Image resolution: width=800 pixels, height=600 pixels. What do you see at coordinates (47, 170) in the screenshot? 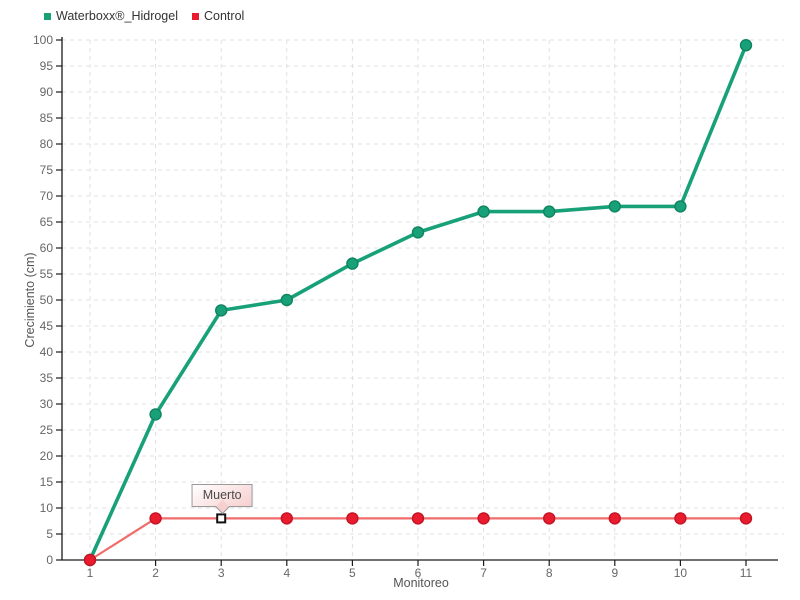
I see `y-tick-label: 75` at bounding box center [47, 170].